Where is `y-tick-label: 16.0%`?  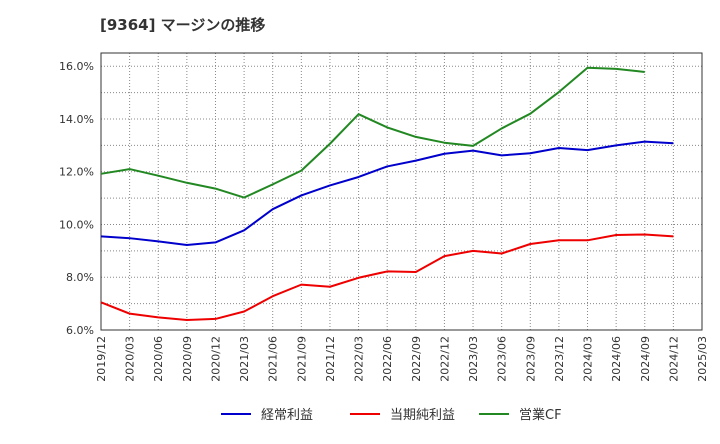
y-tick-label: 16.0% is located at coordinates (76, 66).